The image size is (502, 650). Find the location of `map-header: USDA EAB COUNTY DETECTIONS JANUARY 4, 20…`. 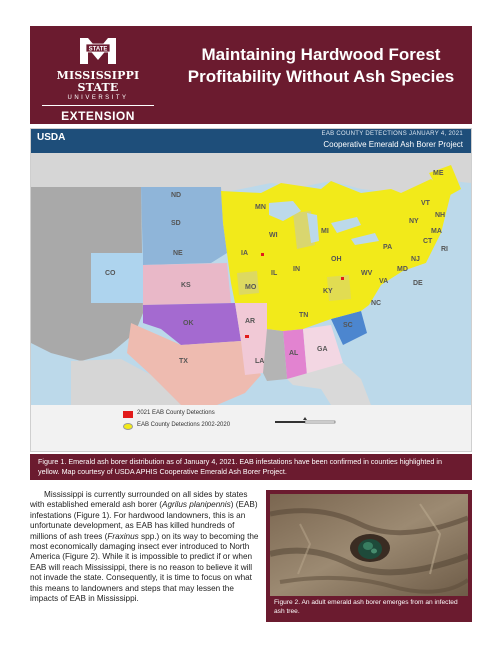

map-header: USDA EAB COUNTY DETECTIONS JANUARY 4, 20… is located at coordinates (251, 141).